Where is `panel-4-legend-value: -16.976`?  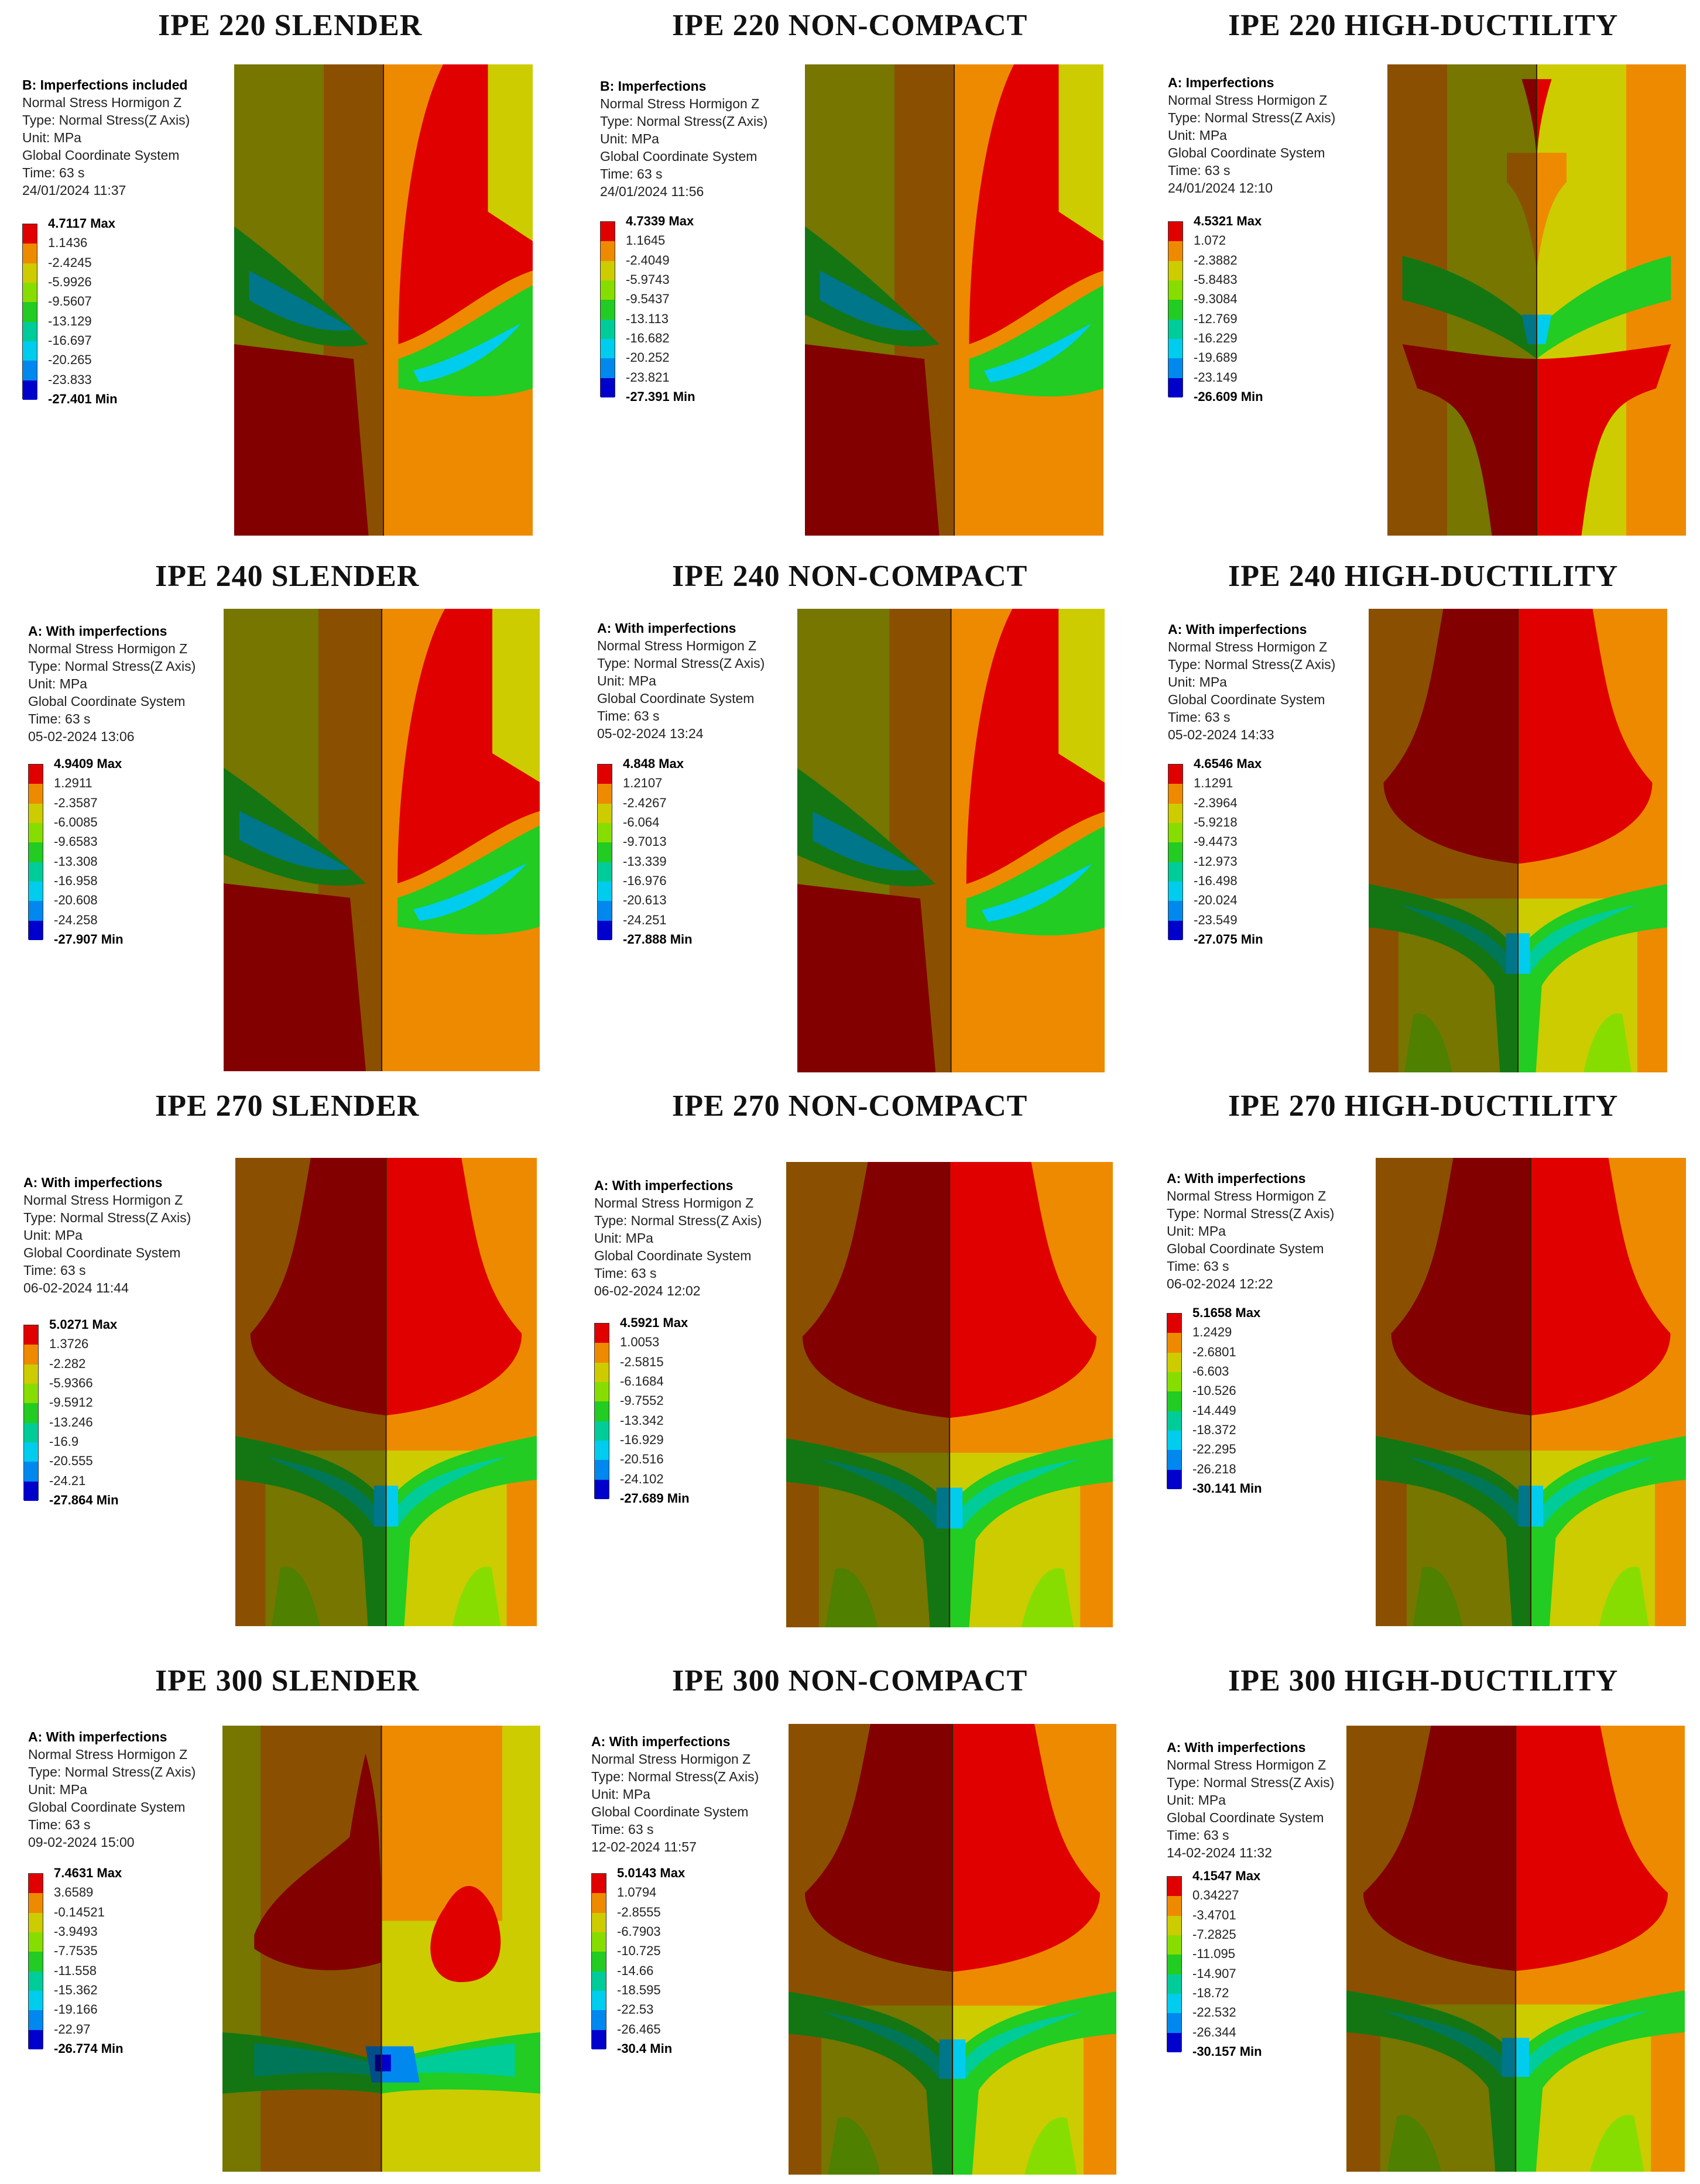 panel-4-legend-value: -16.976 is located at coordinates (645, 880).